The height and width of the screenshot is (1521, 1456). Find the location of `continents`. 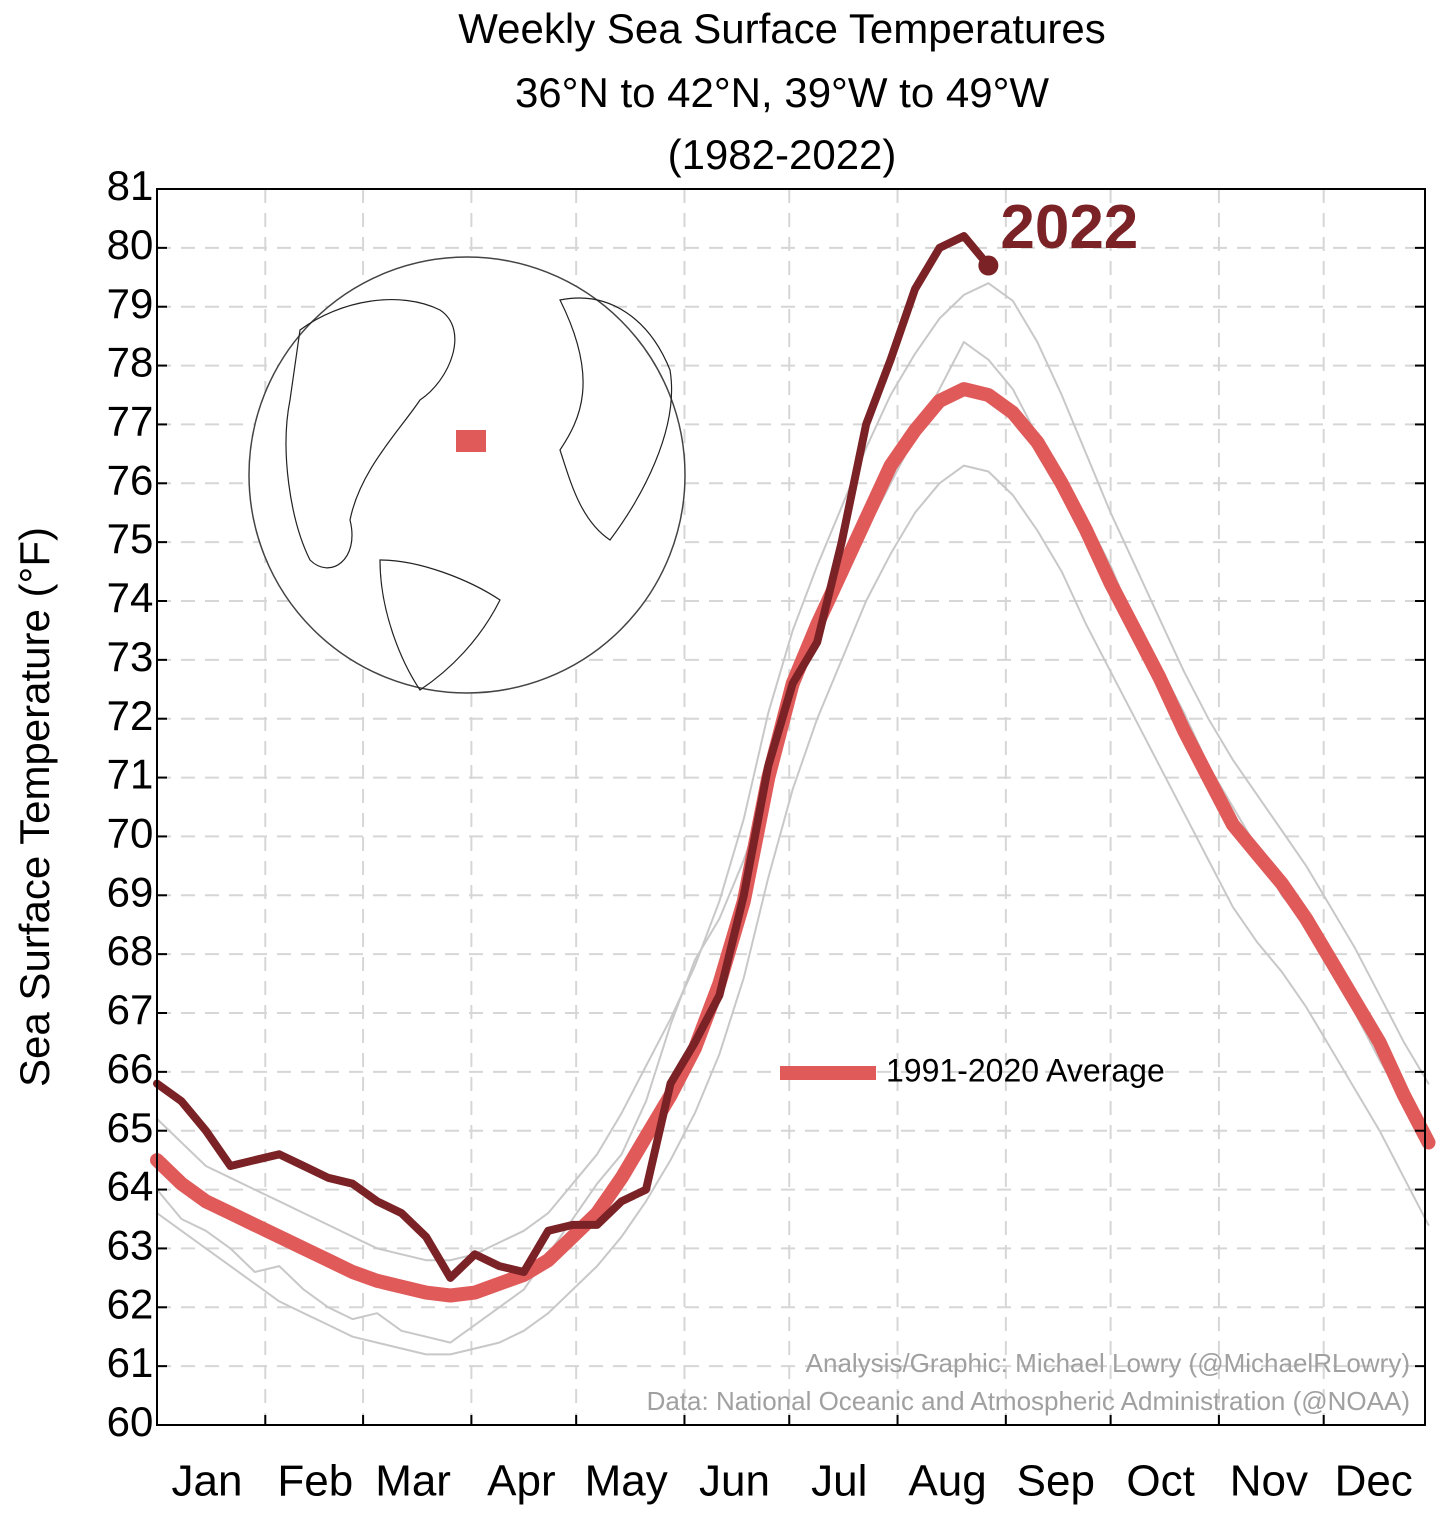

continents is located at coordinates (478, 494).